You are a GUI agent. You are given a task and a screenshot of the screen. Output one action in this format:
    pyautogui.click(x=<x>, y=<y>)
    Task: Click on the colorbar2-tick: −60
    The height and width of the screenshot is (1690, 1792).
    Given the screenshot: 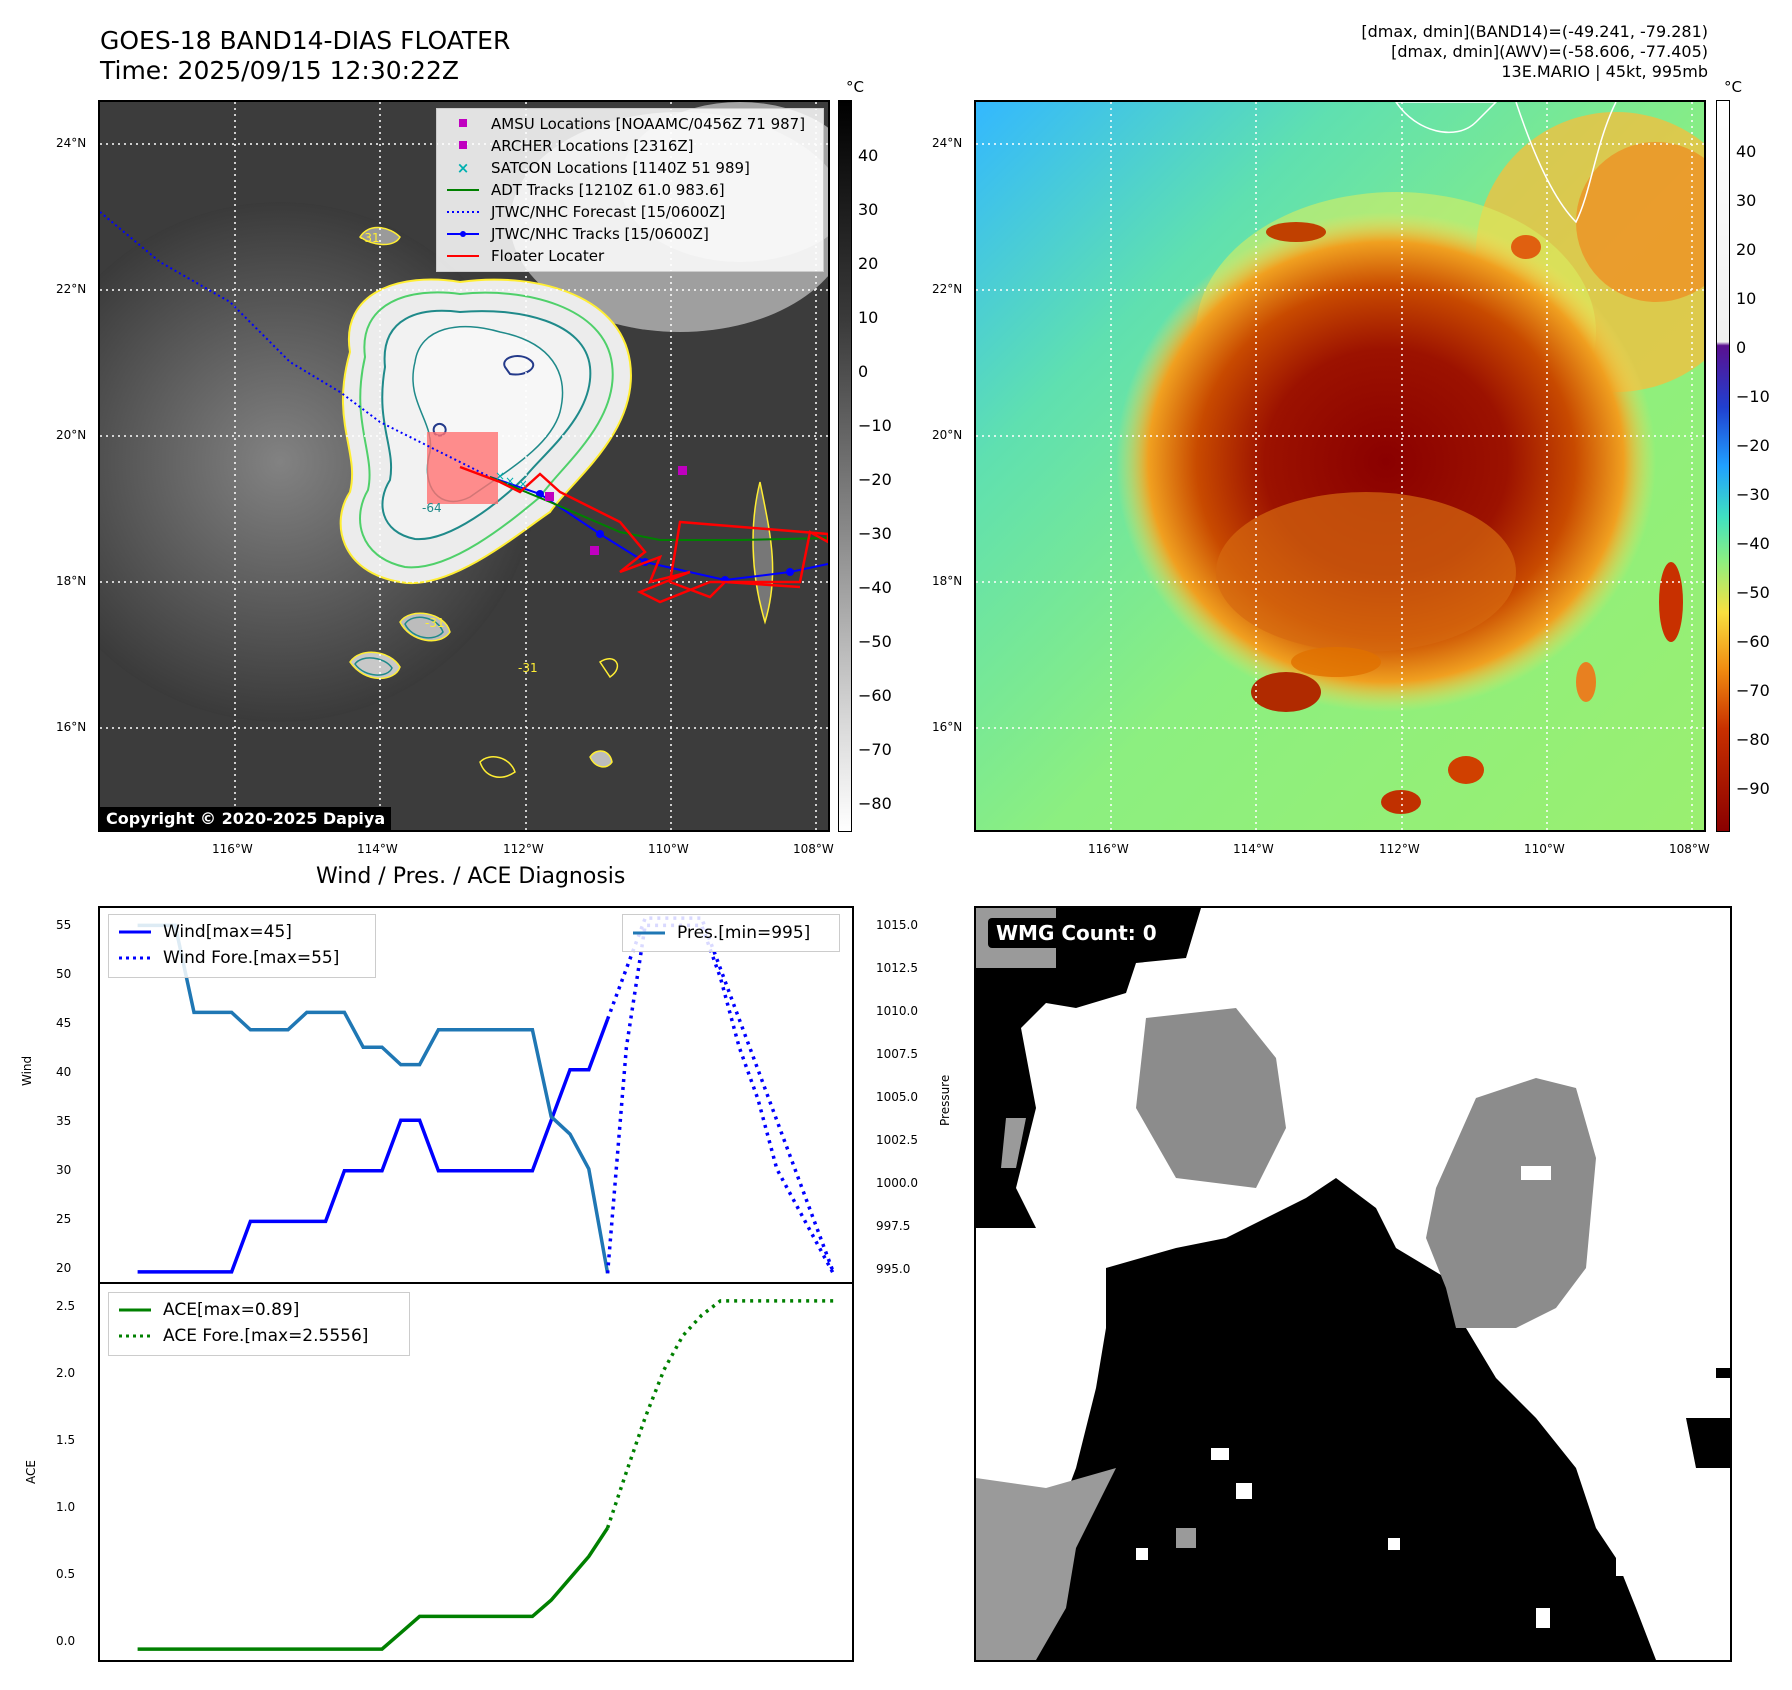 What is the action you would take?
    pyautogui.click(x=1753, y=641)
    